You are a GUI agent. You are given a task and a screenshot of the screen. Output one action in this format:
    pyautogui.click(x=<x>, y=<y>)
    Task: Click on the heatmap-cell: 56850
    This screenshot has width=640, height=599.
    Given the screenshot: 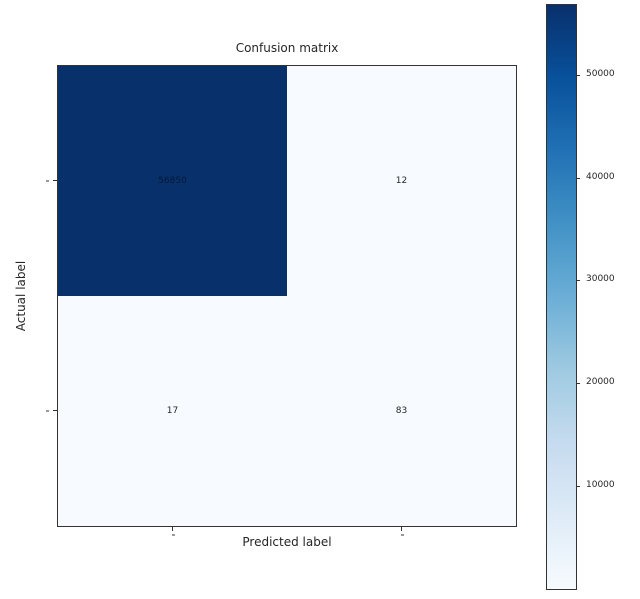 What is the action you would take?
    pyautogui.click(x=172, y=181)
    